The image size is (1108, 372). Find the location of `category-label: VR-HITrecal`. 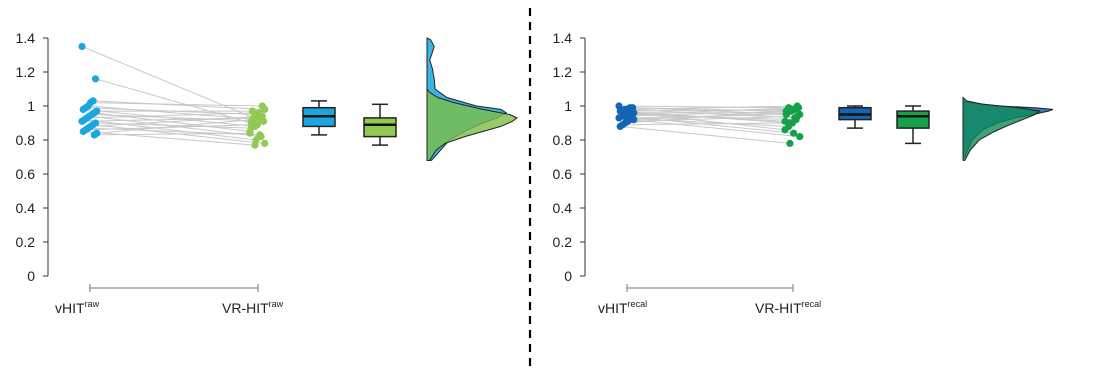

category-label: VR-HITrecal is located at coordinates (788, 307).